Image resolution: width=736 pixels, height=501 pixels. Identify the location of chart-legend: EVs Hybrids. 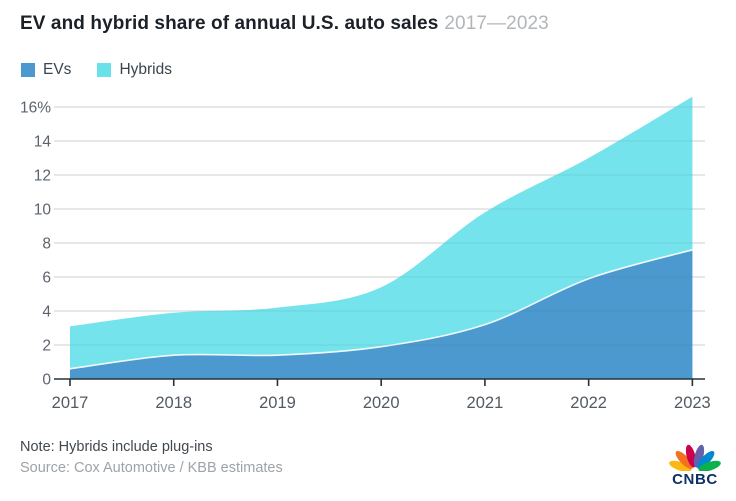
(96, 70).